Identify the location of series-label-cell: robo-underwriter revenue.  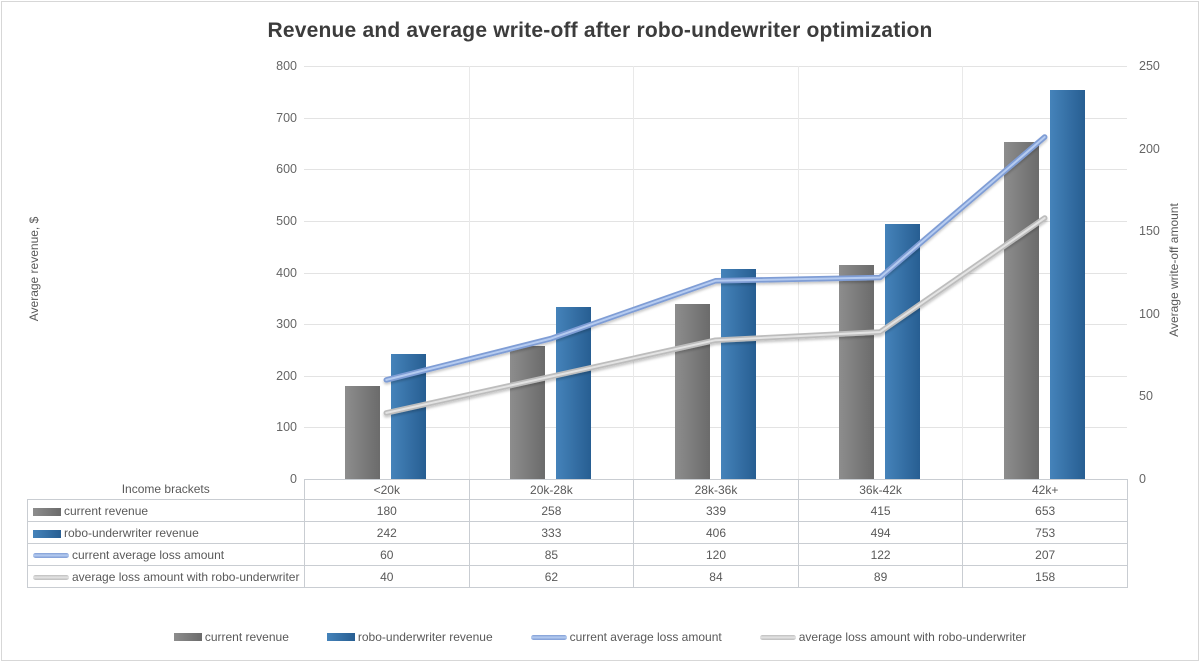
(166, 532).